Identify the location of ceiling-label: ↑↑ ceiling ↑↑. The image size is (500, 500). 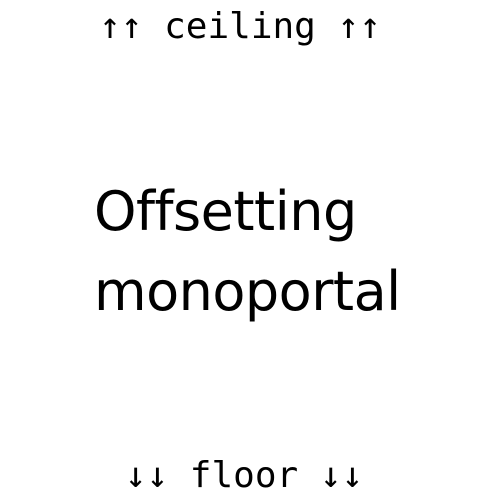
(240, 26).